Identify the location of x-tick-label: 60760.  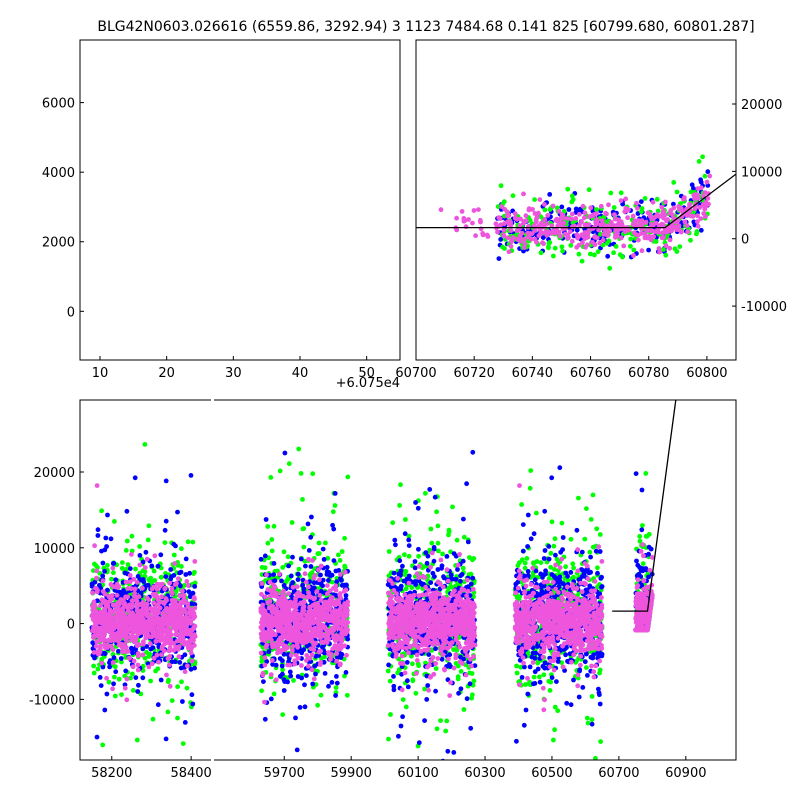
(590, 373).